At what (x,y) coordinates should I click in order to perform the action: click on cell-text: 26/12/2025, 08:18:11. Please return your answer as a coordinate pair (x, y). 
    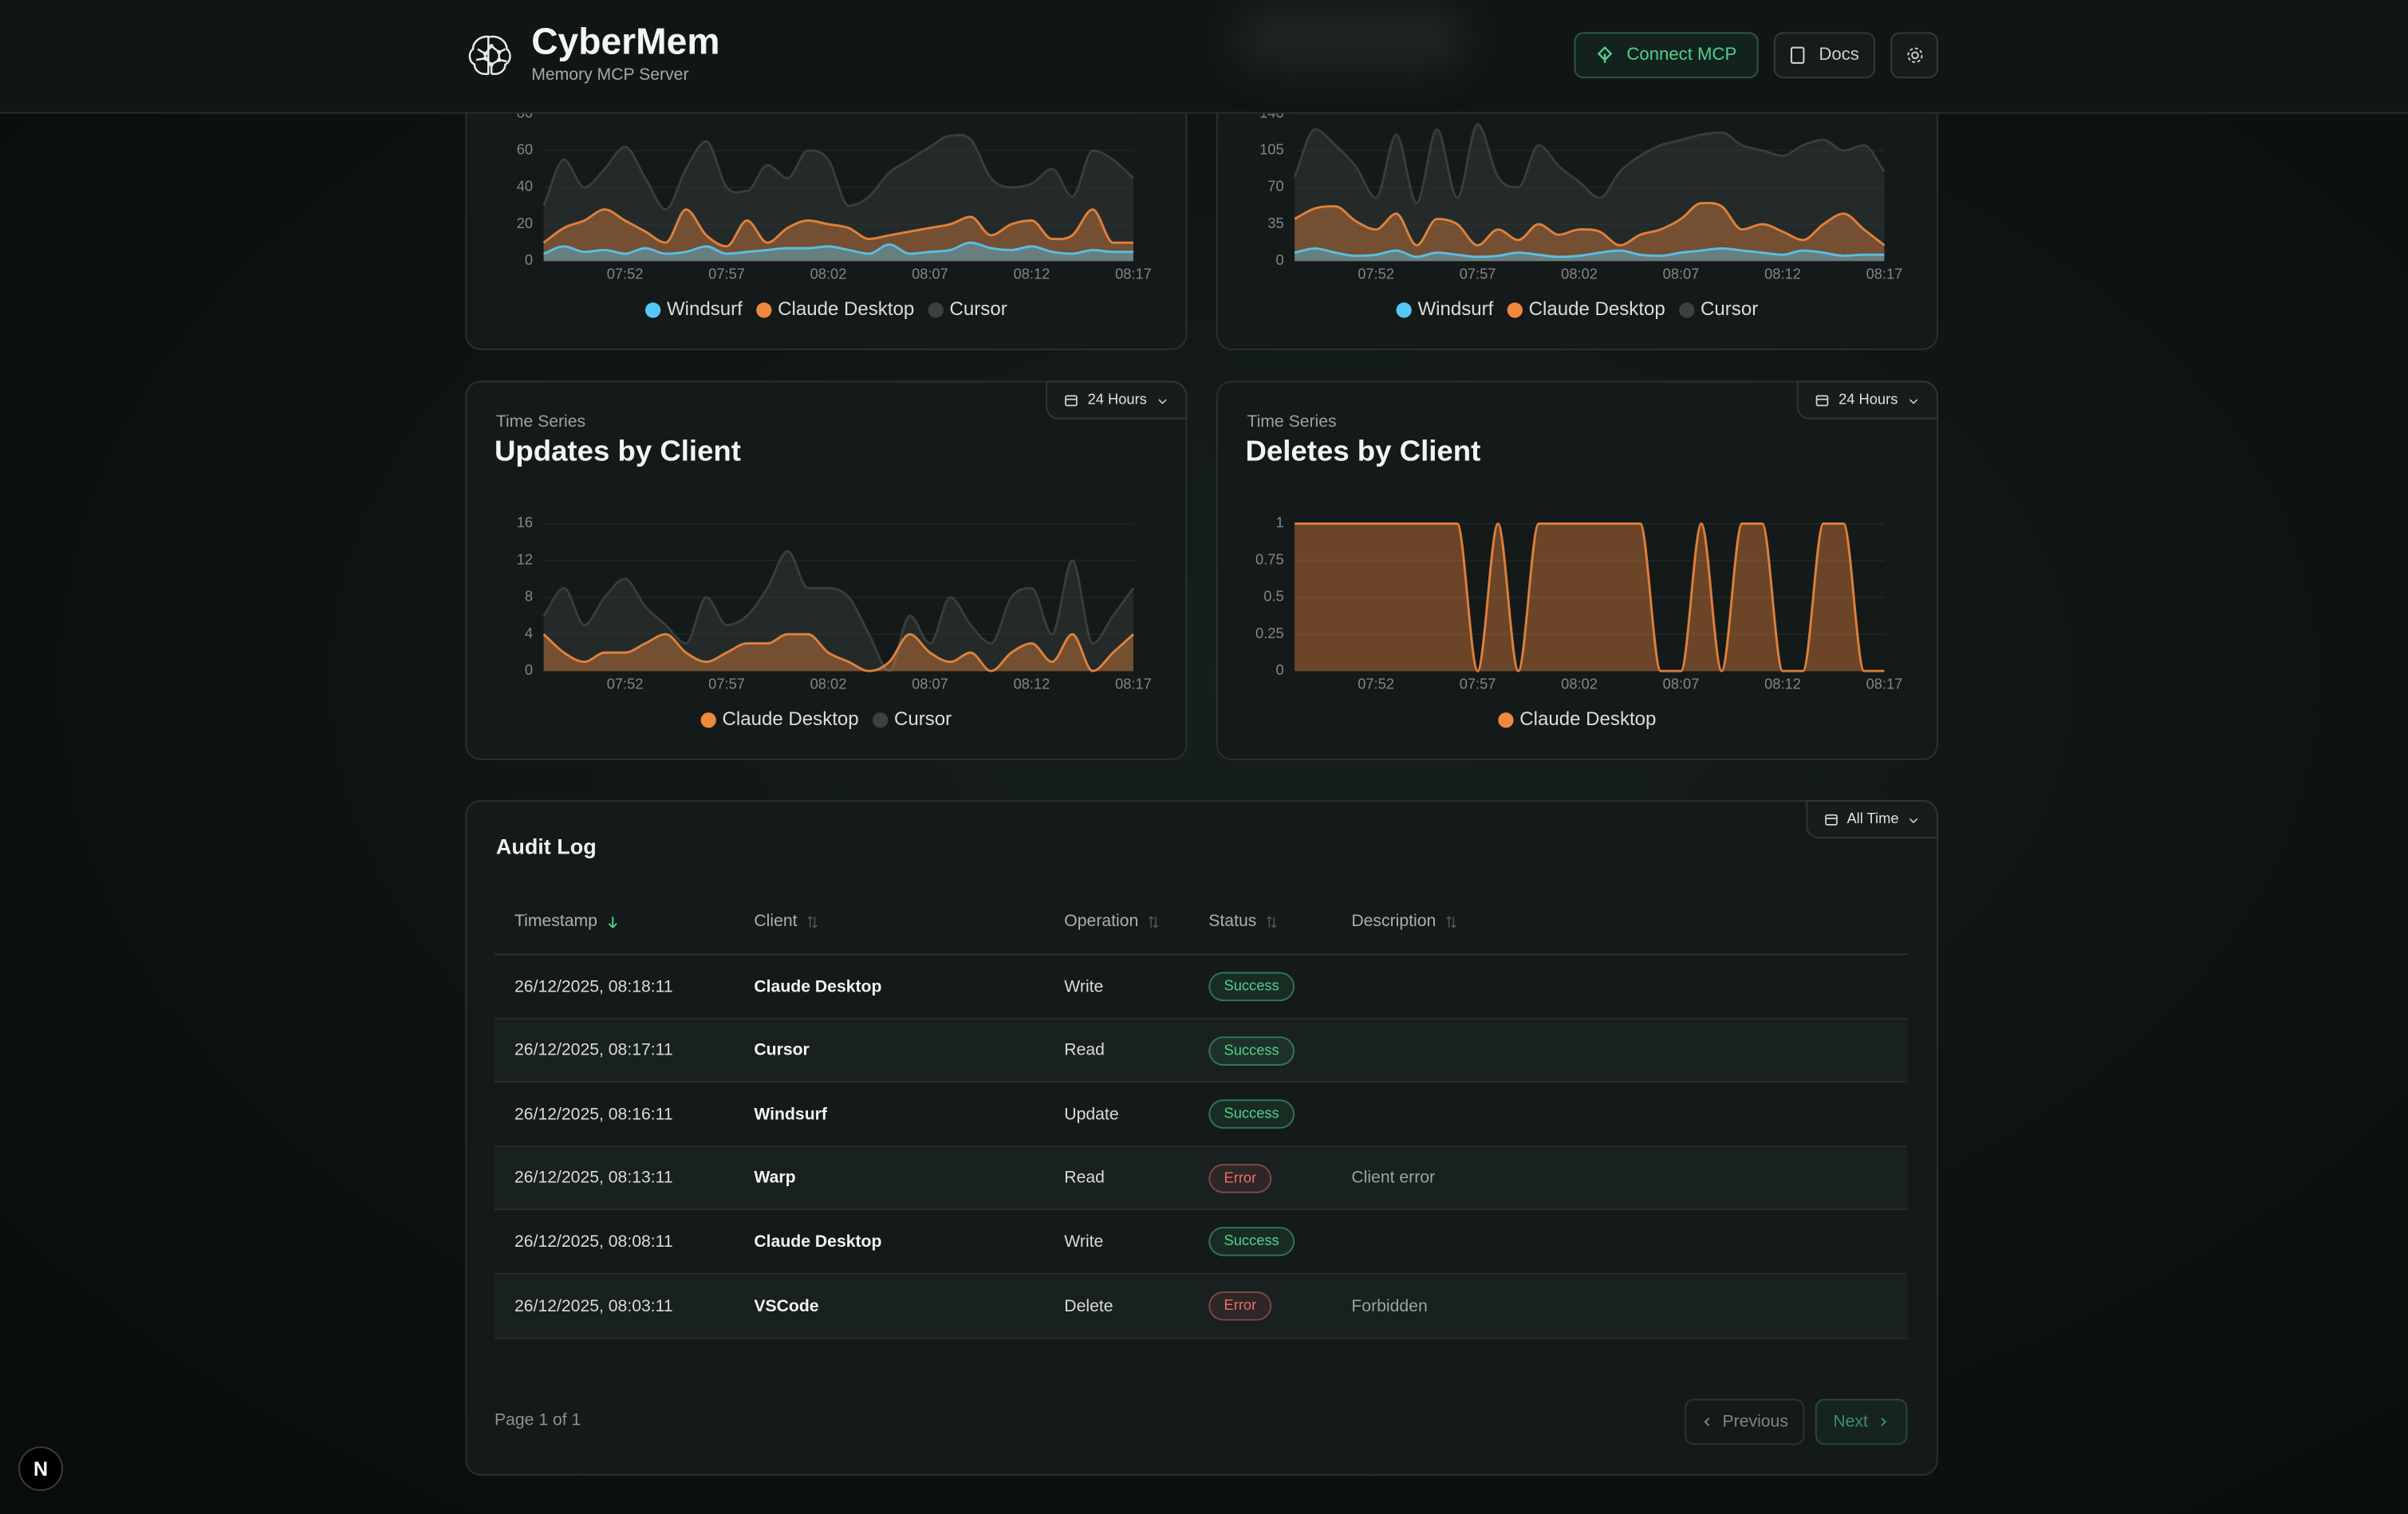
    Looking at the image, I should click on (593, 986).